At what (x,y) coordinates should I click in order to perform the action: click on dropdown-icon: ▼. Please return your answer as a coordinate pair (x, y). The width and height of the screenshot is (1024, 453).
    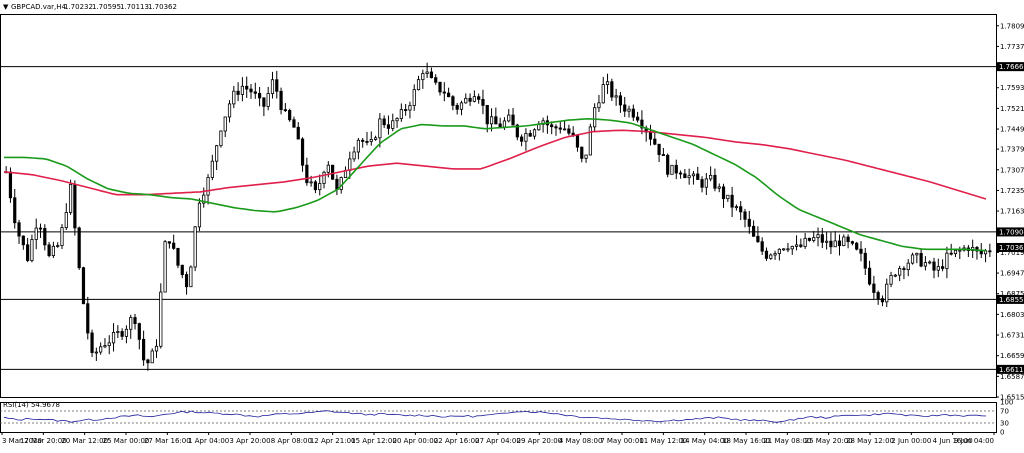
    Looking at the image, I should click on (6, 7).